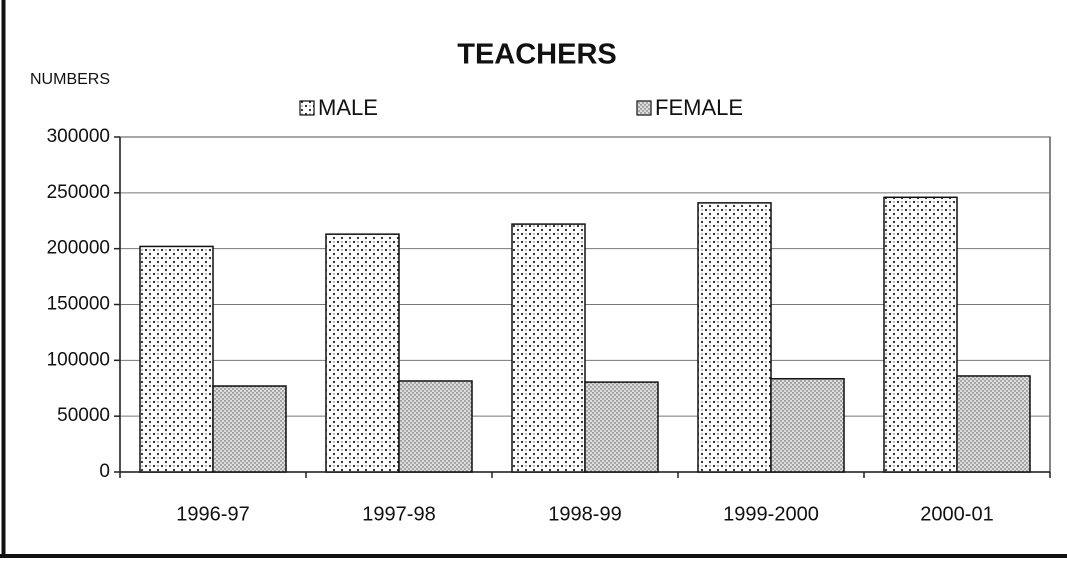 The image size is (1067, 562). Describe the element at coordinates (104, 471) in the screenshot. I see `y-tick-label: 0` at that location.